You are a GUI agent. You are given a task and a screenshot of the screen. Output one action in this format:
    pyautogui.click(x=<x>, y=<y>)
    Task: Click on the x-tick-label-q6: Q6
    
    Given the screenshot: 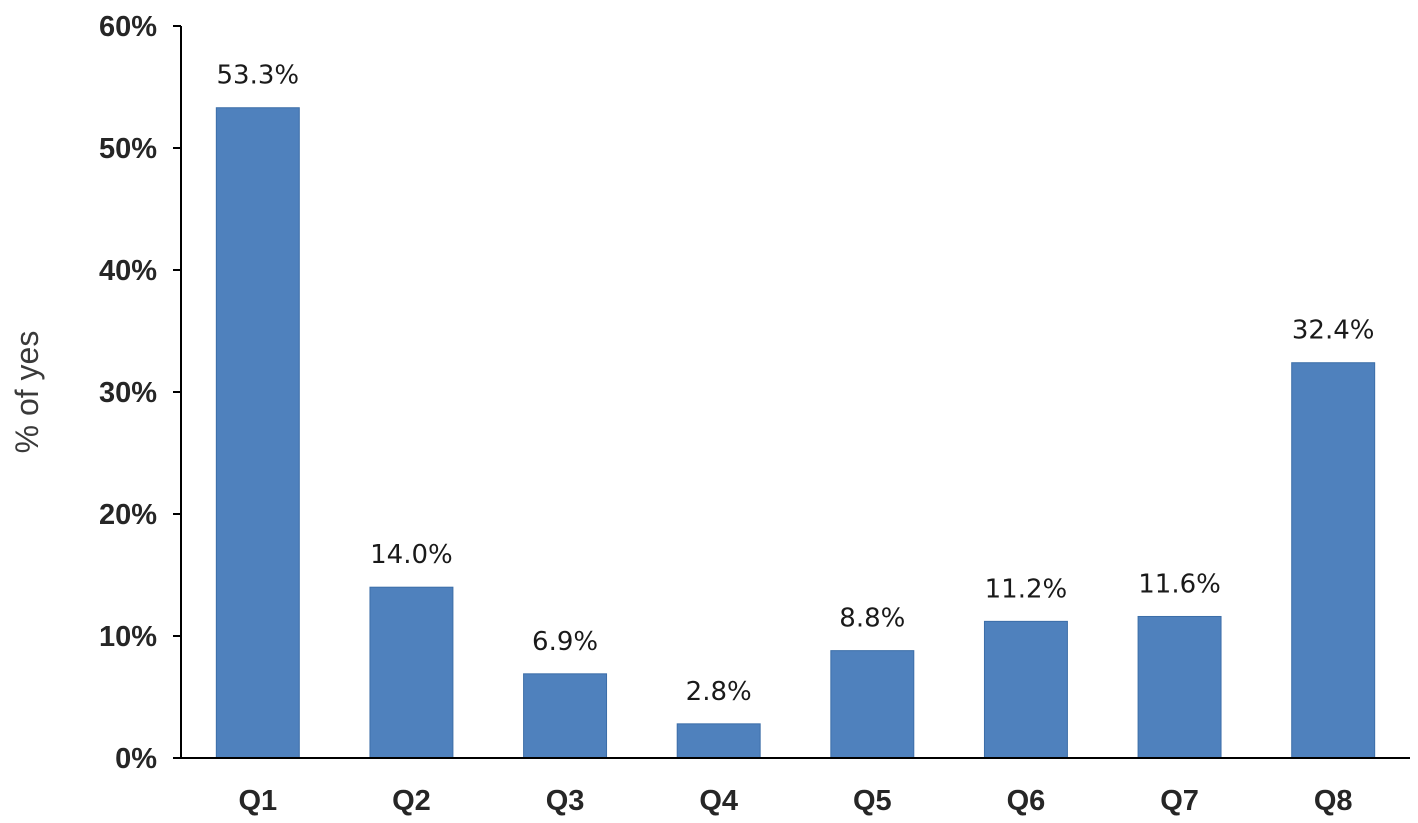 What is the action you would take?
    pyautogui.click(x=1026, y=801)
    